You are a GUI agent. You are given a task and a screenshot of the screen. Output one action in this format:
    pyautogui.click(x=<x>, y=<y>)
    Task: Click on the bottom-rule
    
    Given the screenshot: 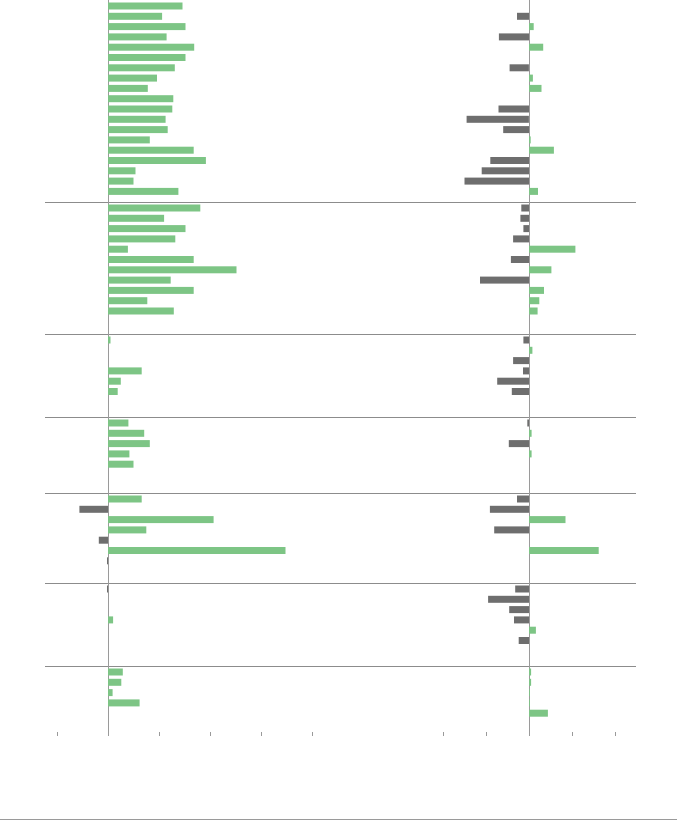 What is the action you would take?
    pyautogui.click(x=338, y=819)
    